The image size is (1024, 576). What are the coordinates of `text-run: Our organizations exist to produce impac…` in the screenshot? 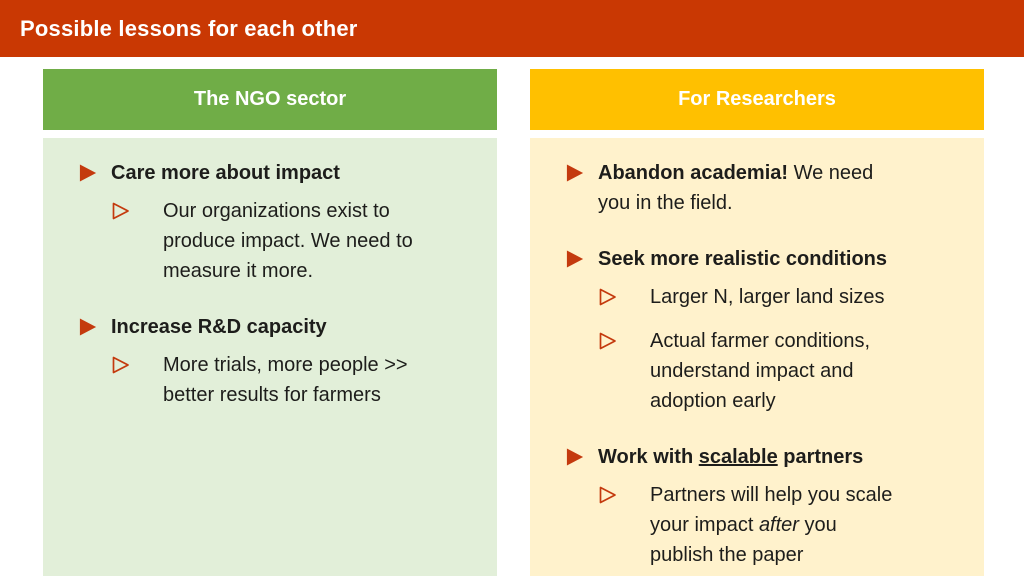 It's located at (288, 241).